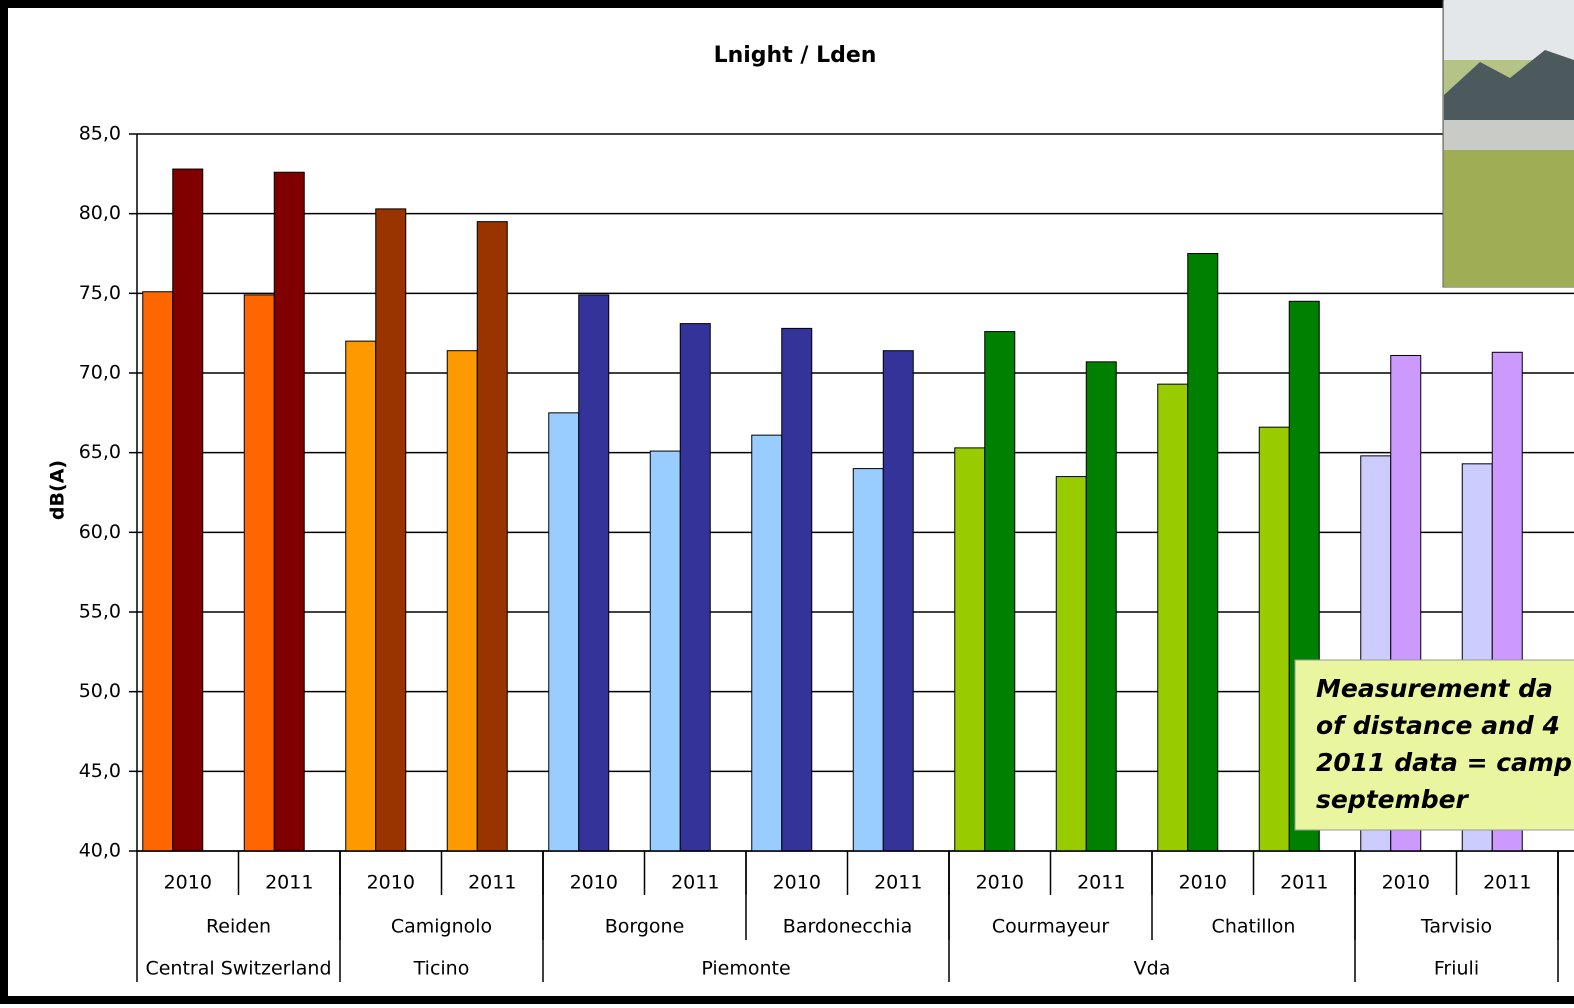 The image size is (1574, 1008). Describe the element at coordinates (58, 490) in the screenshot. I see `y-axis-label: dB(A)` at that location.